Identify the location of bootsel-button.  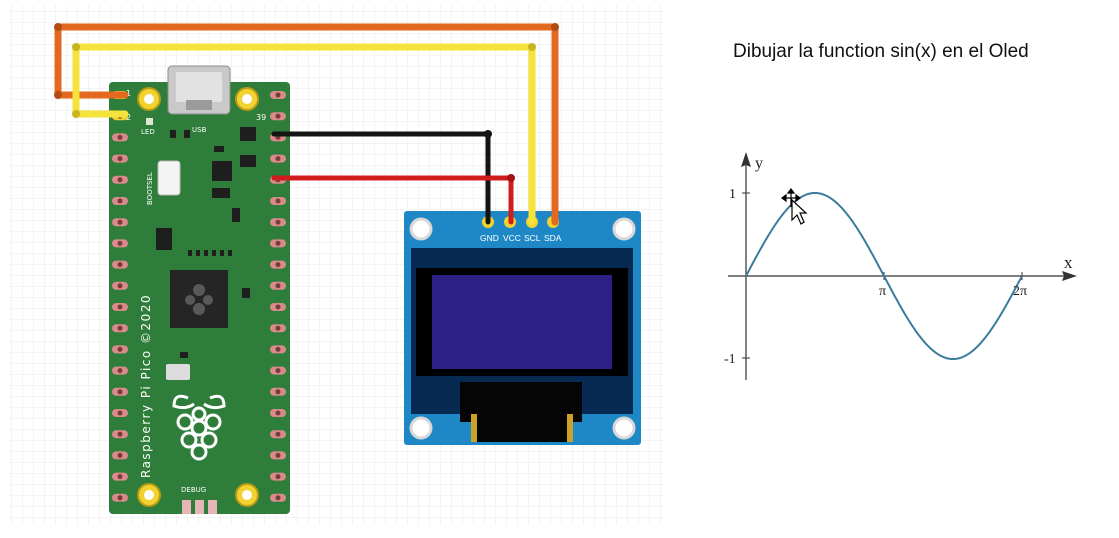
(169, 178).